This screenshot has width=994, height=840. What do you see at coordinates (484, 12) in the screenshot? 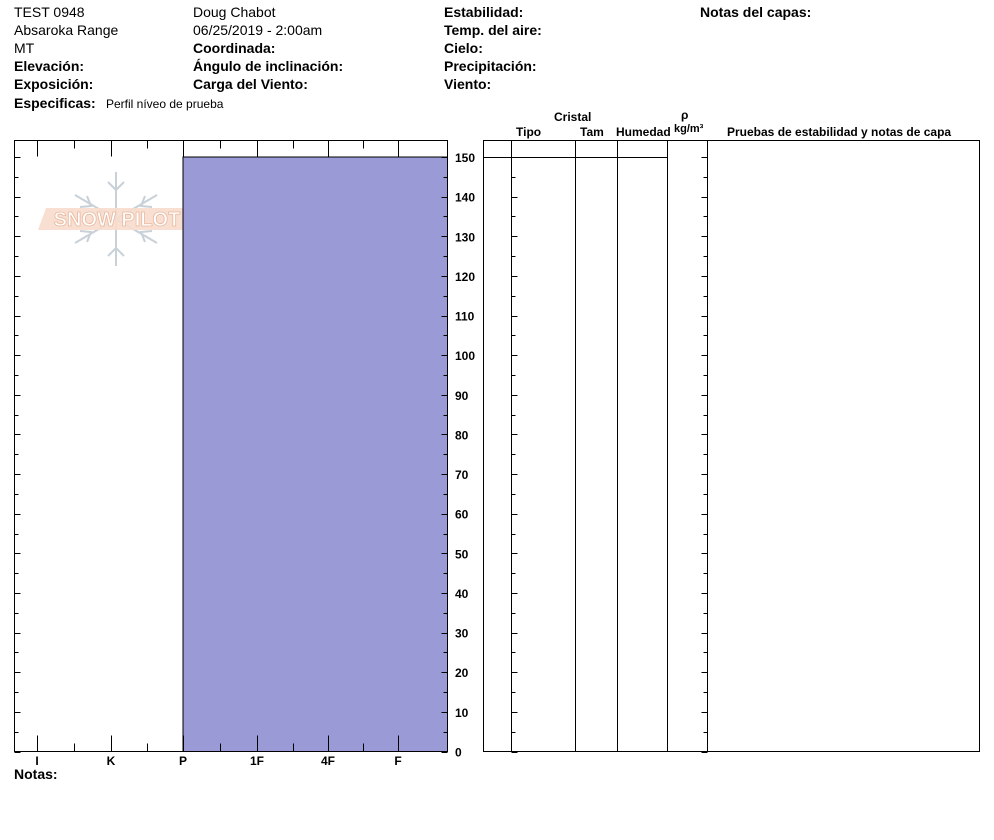
I see `stability-label: Estabilidad:` at bounding box center [484, 12].